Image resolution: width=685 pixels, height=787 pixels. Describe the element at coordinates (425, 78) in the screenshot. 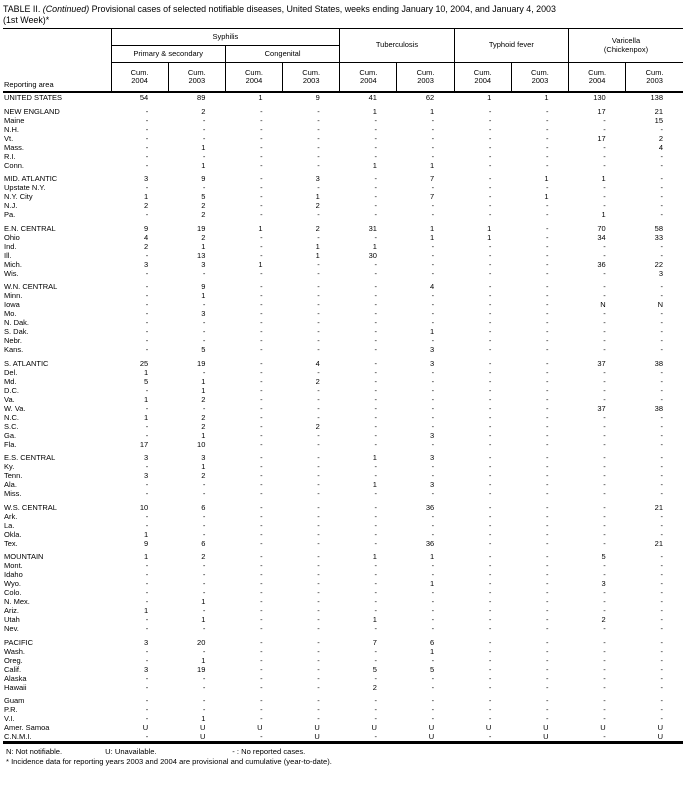

I see `header-tb-cum-2003: Cum. 2003` at that location.